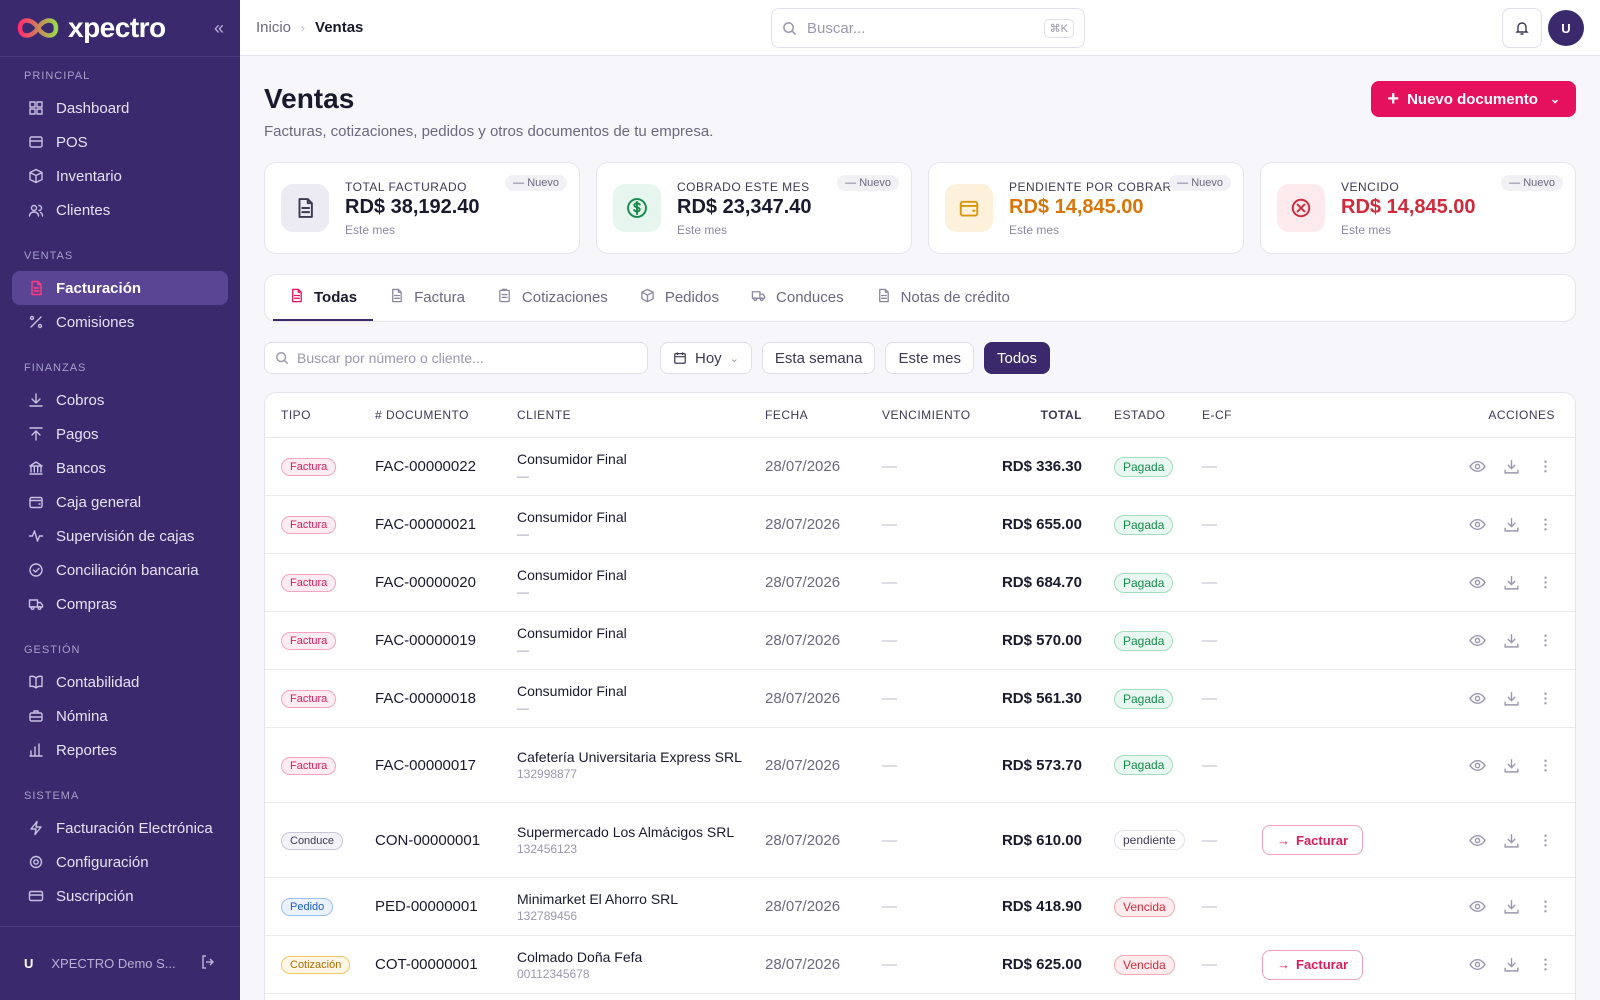  I want to click on sidebar-item-bancos: Bancos, so click(120, 468).